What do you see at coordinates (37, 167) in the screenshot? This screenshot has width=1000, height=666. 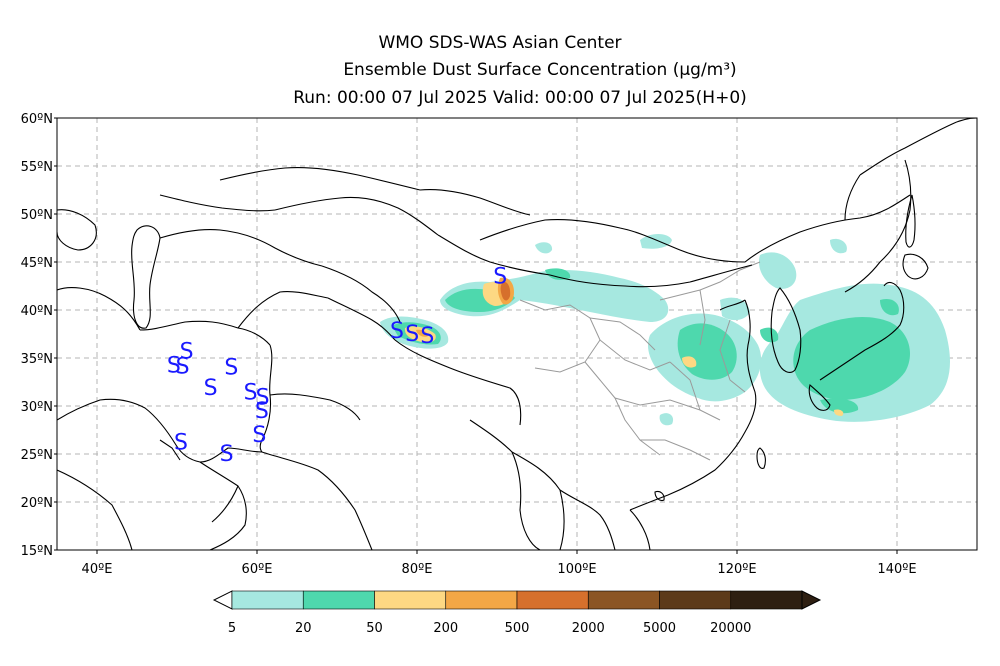 I see `latitude-tick-label: 55ºN` at bounding box center [37, 167].